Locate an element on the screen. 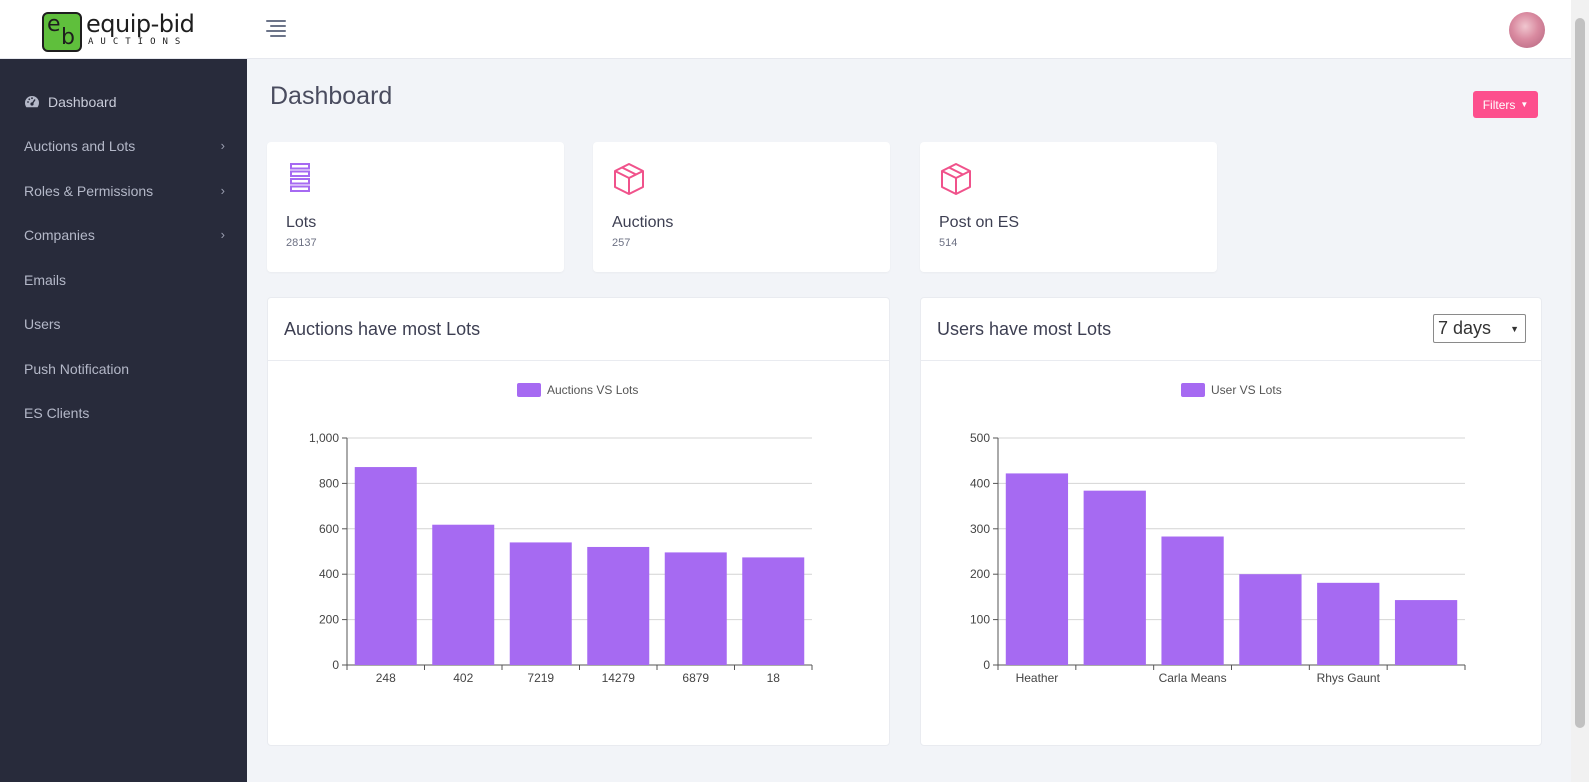 The width and height of the screenshot is (1589, 782). logo-mark: e b is located at coordinates (62, 32).